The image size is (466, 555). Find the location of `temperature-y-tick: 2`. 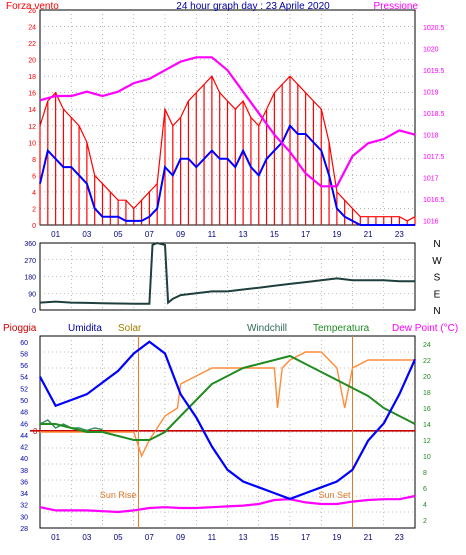

temperature-y-tick: 2 is located at coordinates (425, 521).